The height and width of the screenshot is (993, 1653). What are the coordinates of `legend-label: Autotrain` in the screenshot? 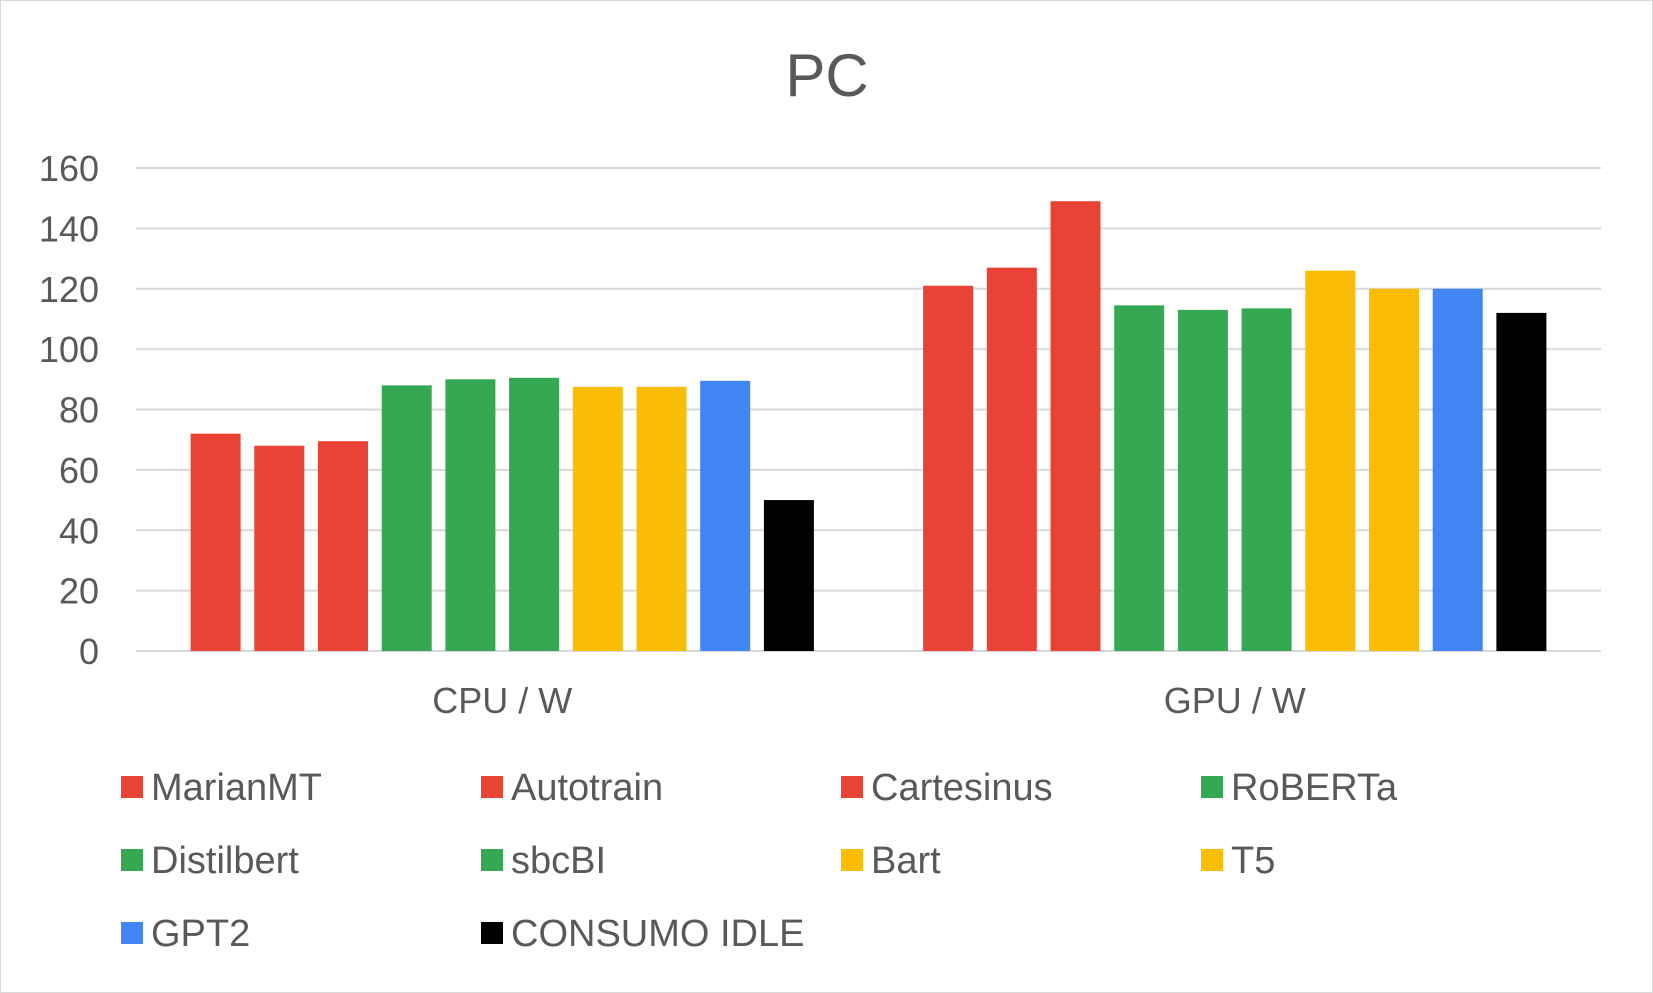 It's located at (587, 788).